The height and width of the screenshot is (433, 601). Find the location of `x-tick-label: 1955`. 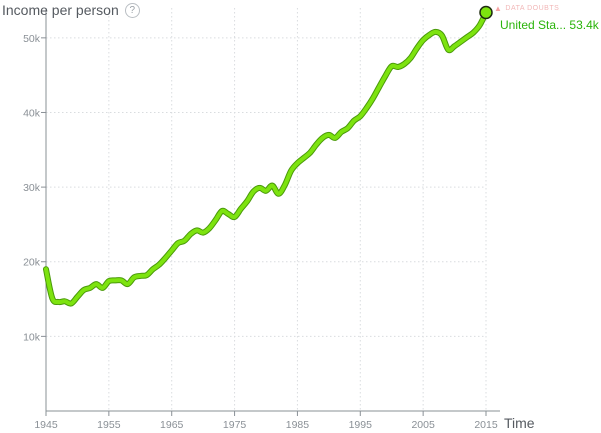

x-tick-label: 1955 is located at coordinates (109, 425).